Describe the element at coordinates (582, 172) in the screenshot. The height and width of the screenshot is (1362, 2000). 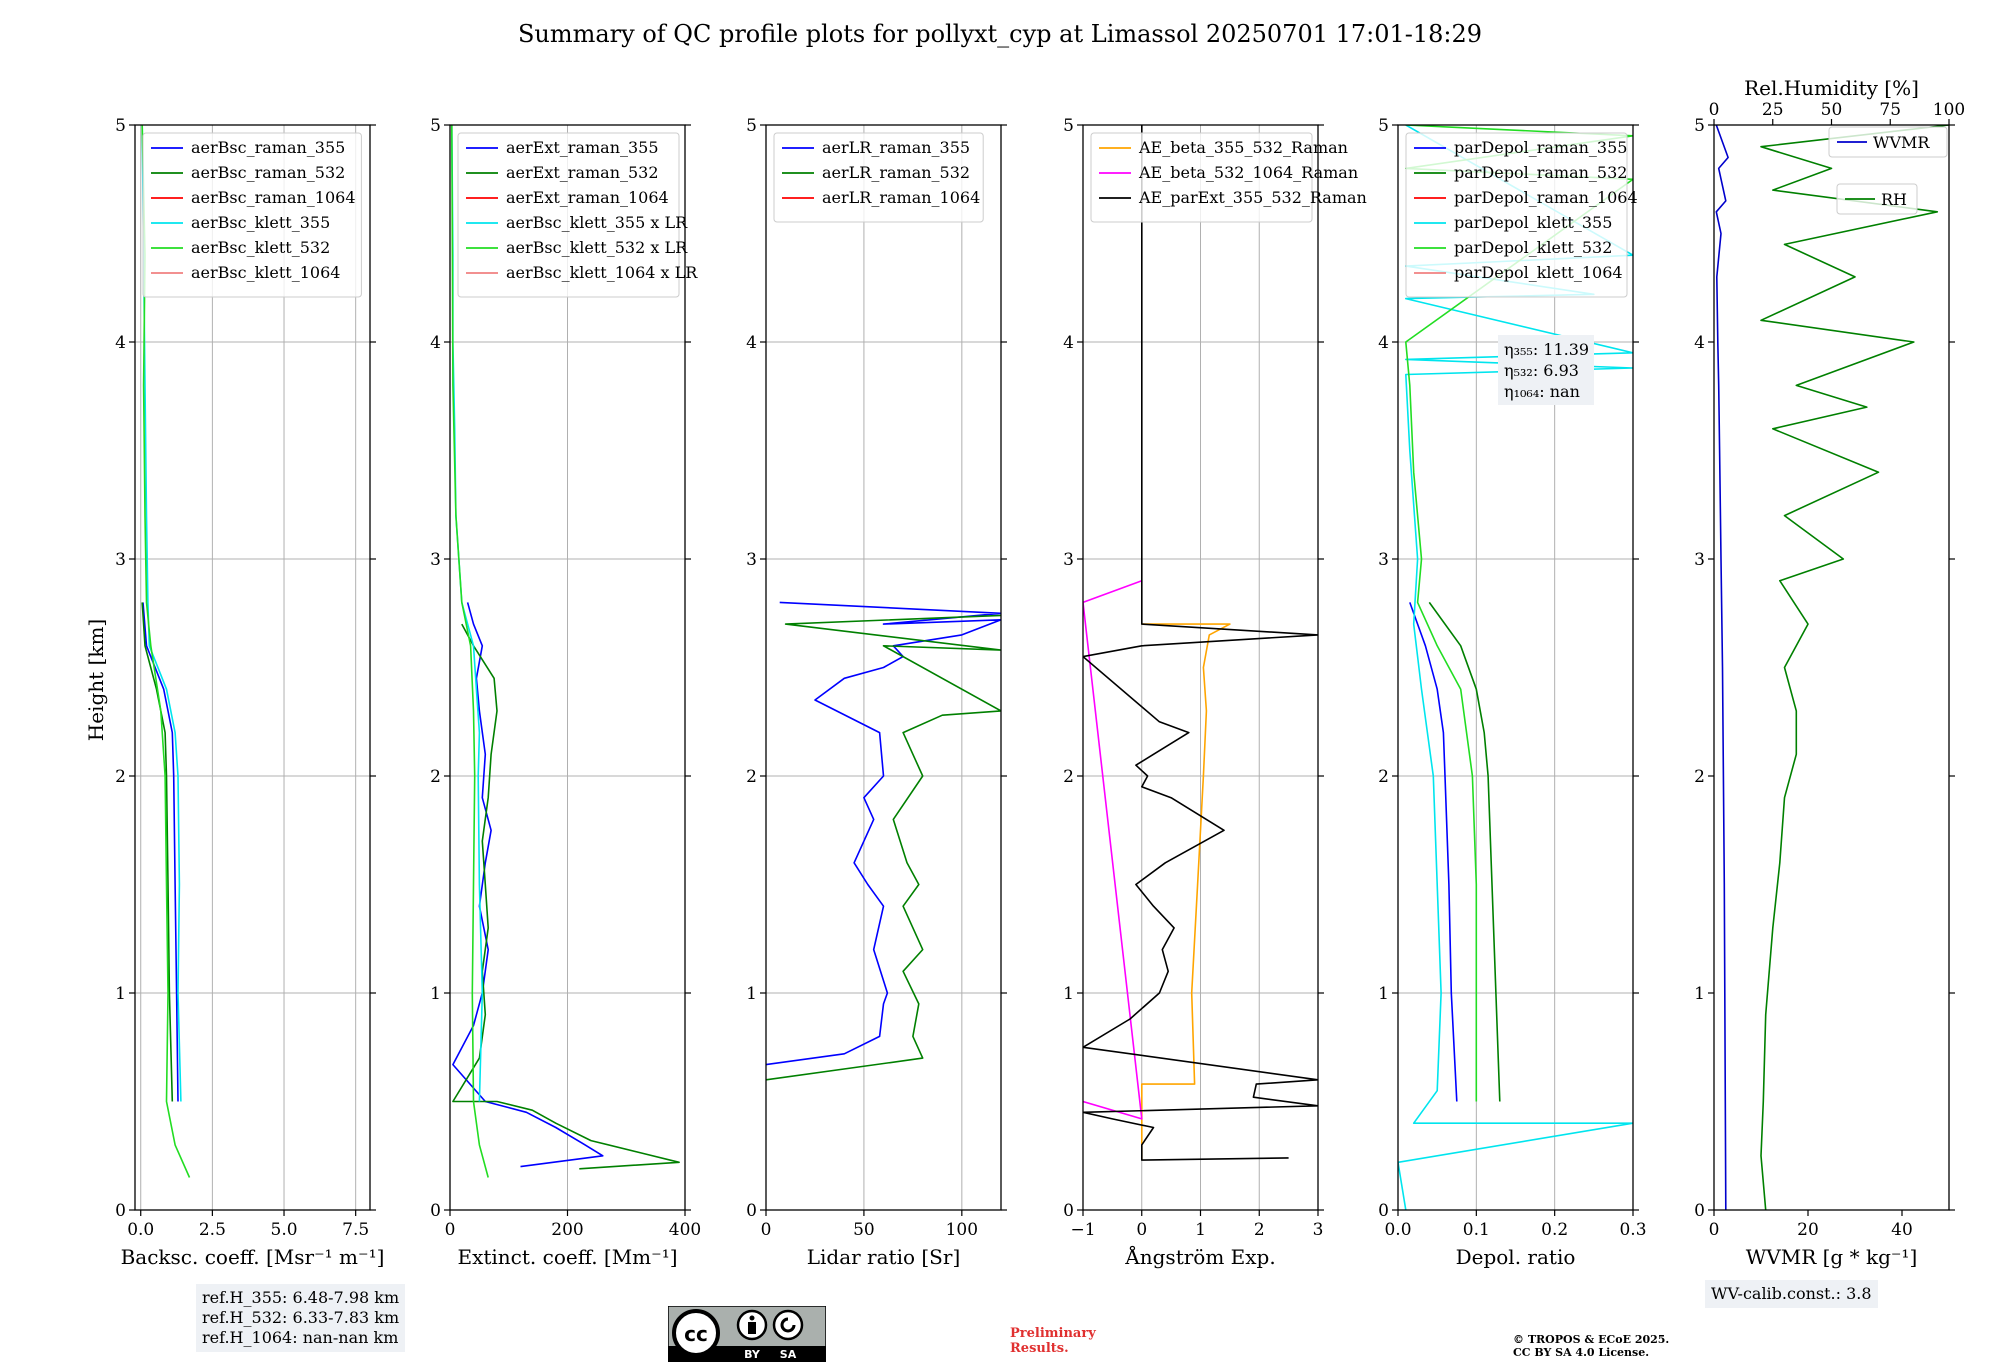
I see `legend-label: aerExt_raman_532` at that location.